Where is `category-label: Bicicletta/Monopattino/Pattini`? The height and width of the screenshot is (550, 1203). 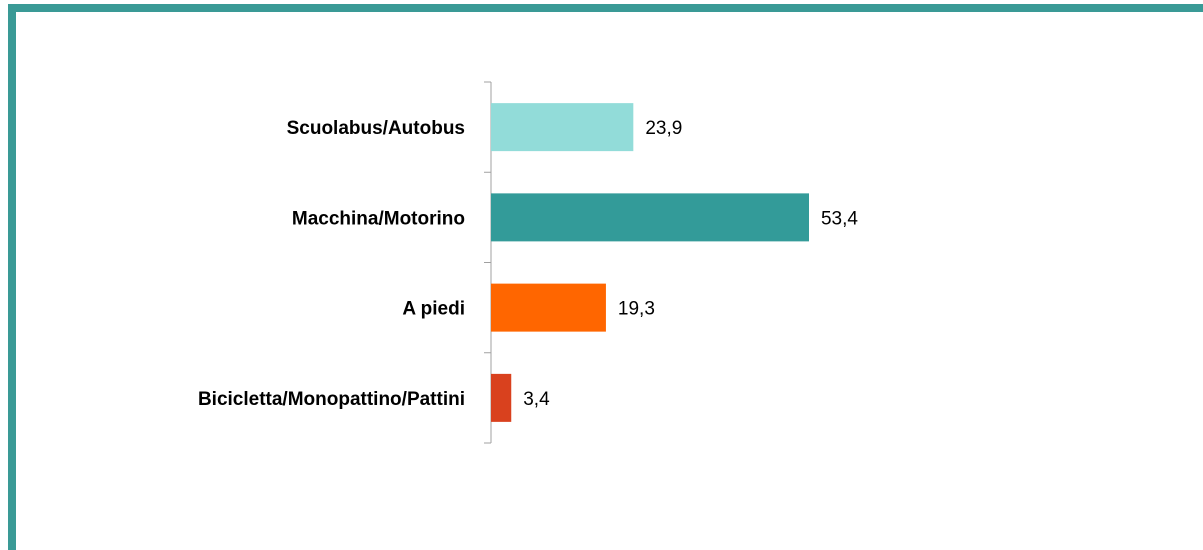 category-label: Bicicletta/Monopattino/Pattini is located at coordinates (331, 399).